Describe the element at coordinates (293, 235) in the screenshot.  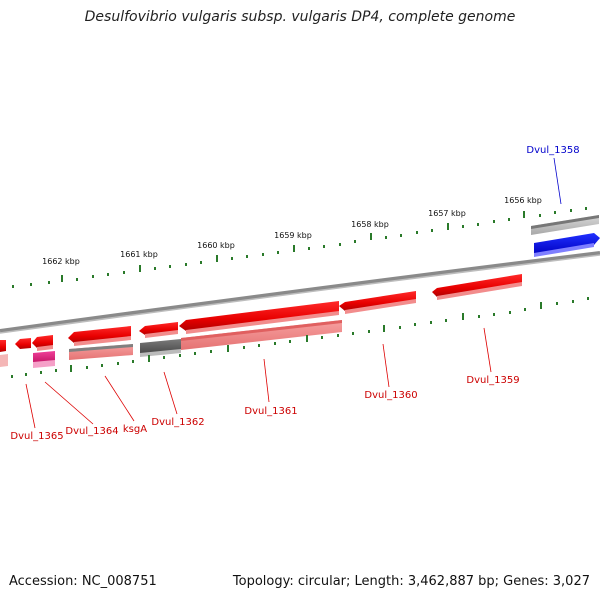
I see `tick-label-1659: 1659 kbp` at that location.